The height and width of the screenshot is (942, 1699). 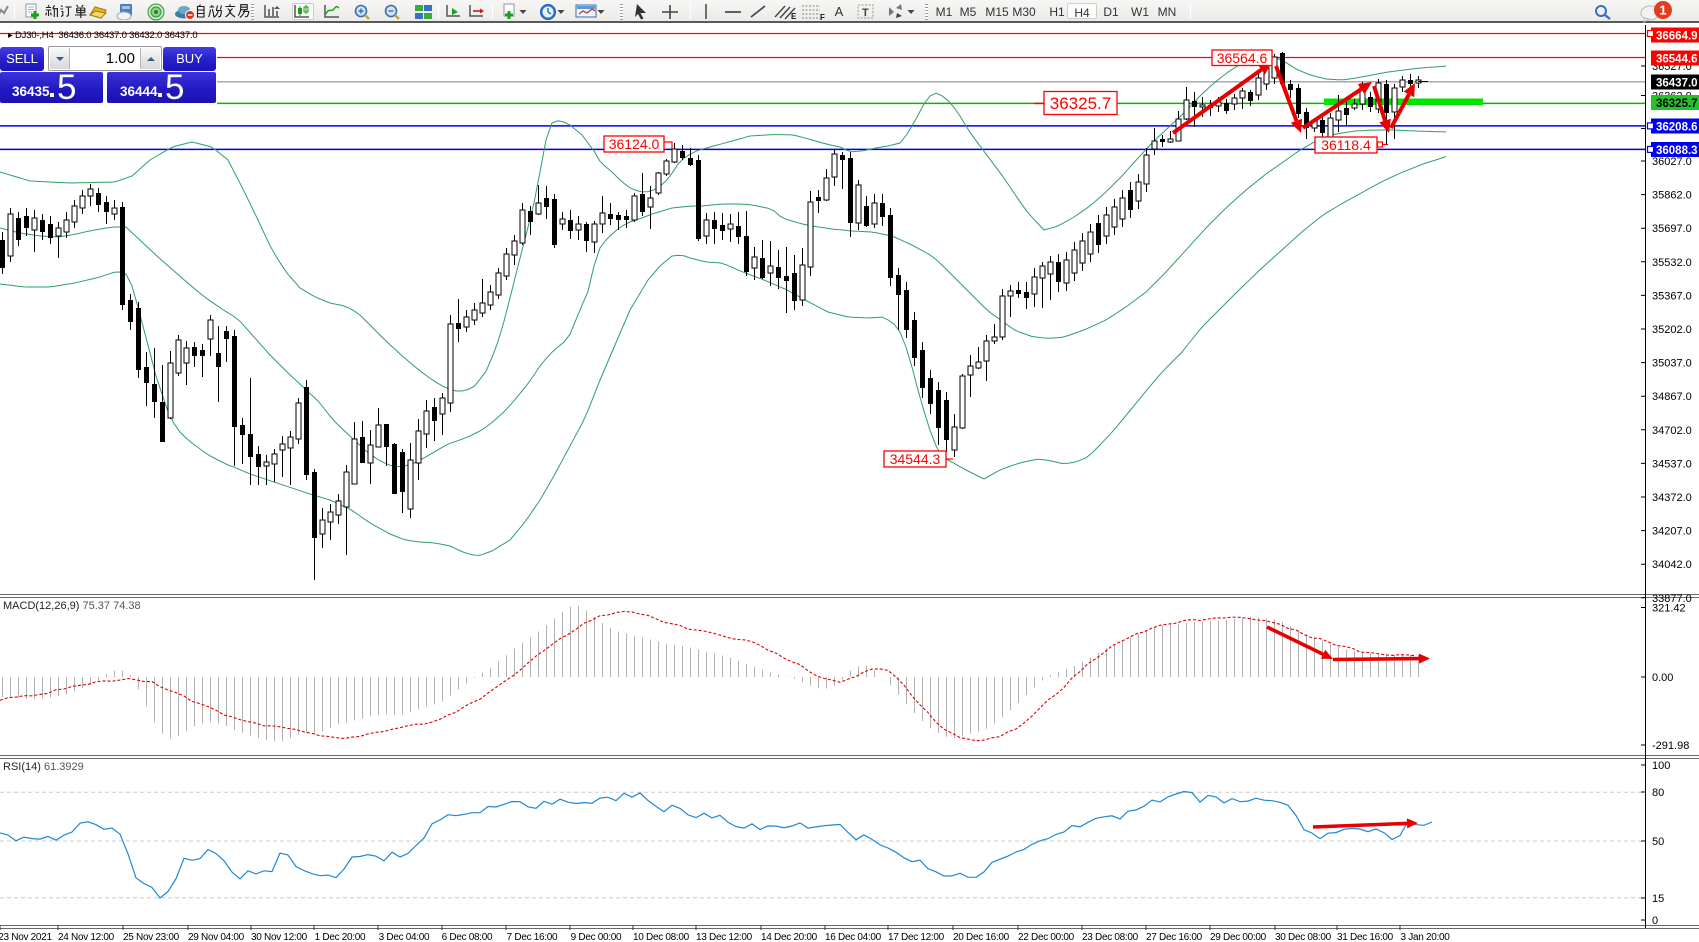 What do you see at coordinates (151, 937) in the screenshot?
I see `svg-text: 25 Nov 23:00` at bounding box center [151, 937].